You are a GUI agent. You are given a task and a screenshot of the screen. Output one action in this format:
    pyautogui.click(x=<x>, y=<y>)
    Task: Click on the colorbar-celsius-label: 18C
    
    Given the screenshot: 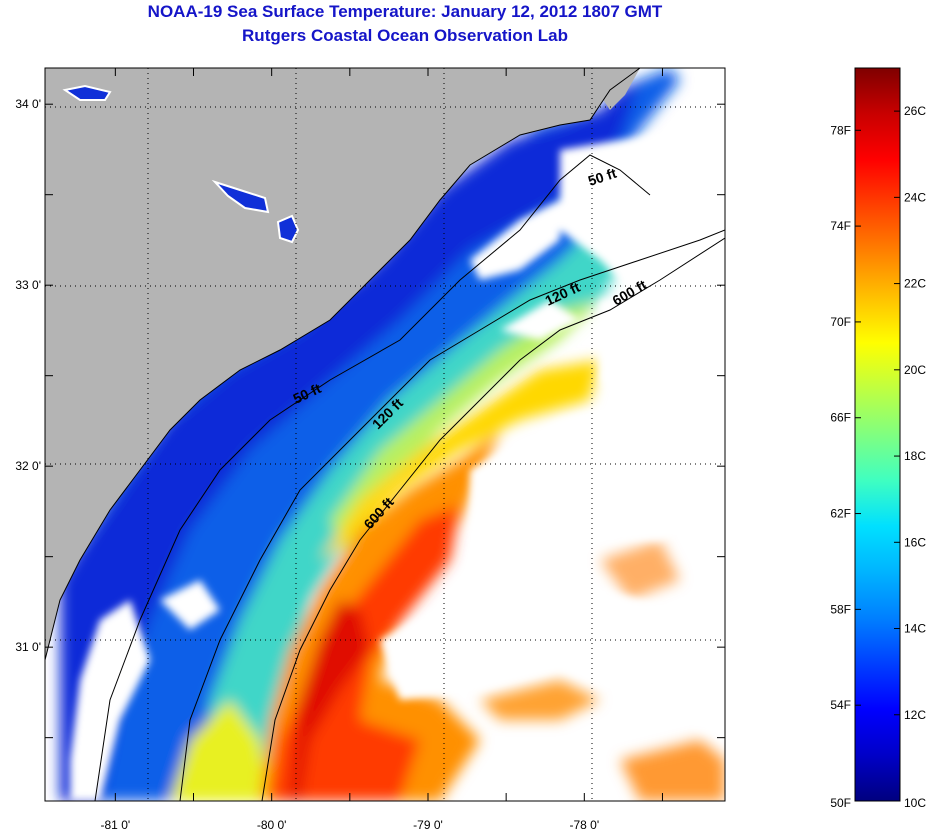 What is the action you would take?
    pyautogui.click(x=915, y=456)
    